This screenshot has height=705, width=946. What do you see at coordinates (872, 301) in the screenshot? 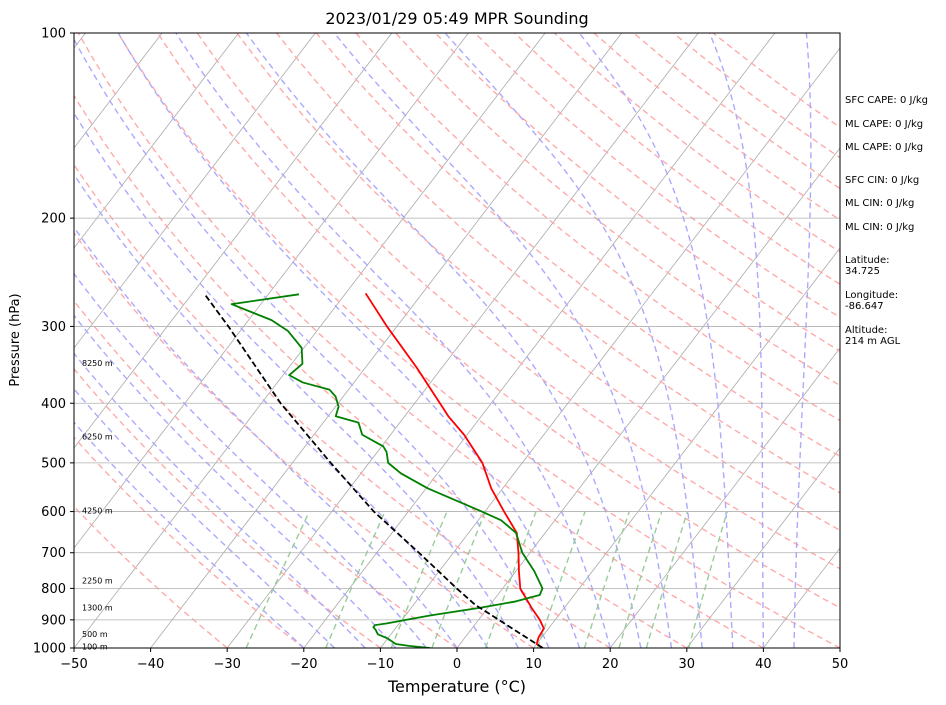
I see `longitude-label: Longitude: -86.647` at bounding box center [872, 301].